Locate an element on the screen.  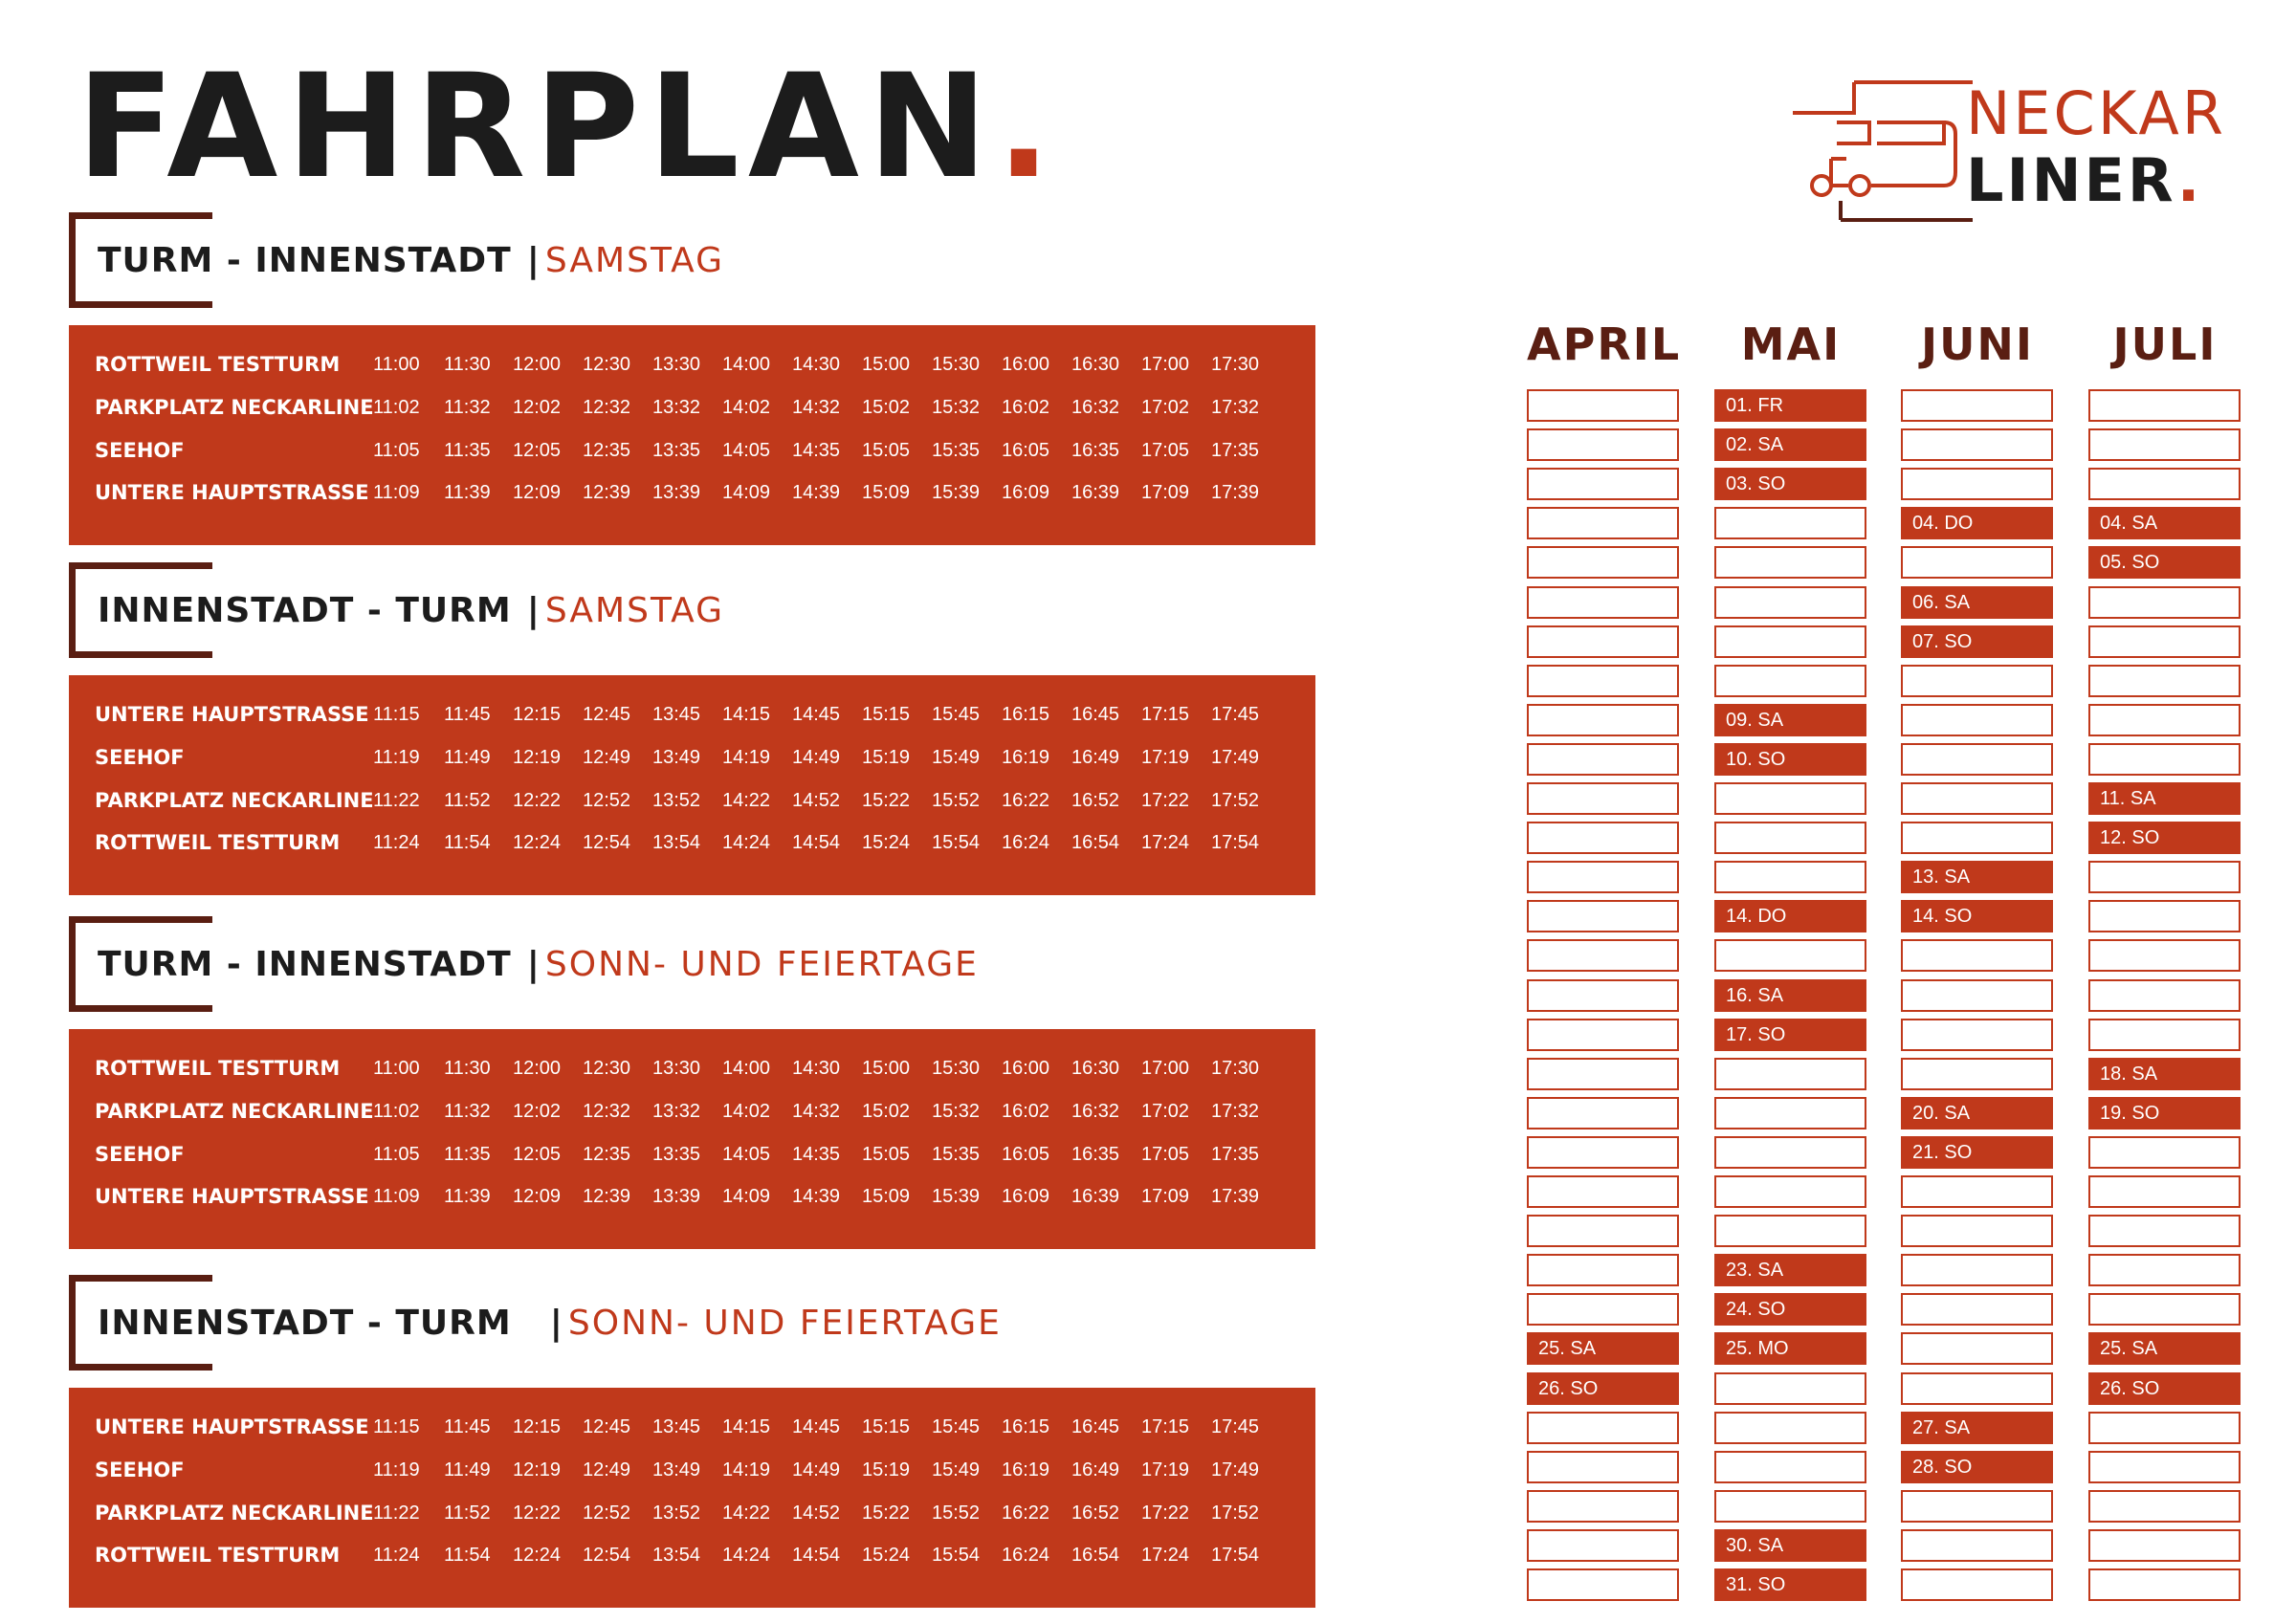
stop-name: UNTERE HAUPTSTRASSE is located at coordinates (232, 1197).